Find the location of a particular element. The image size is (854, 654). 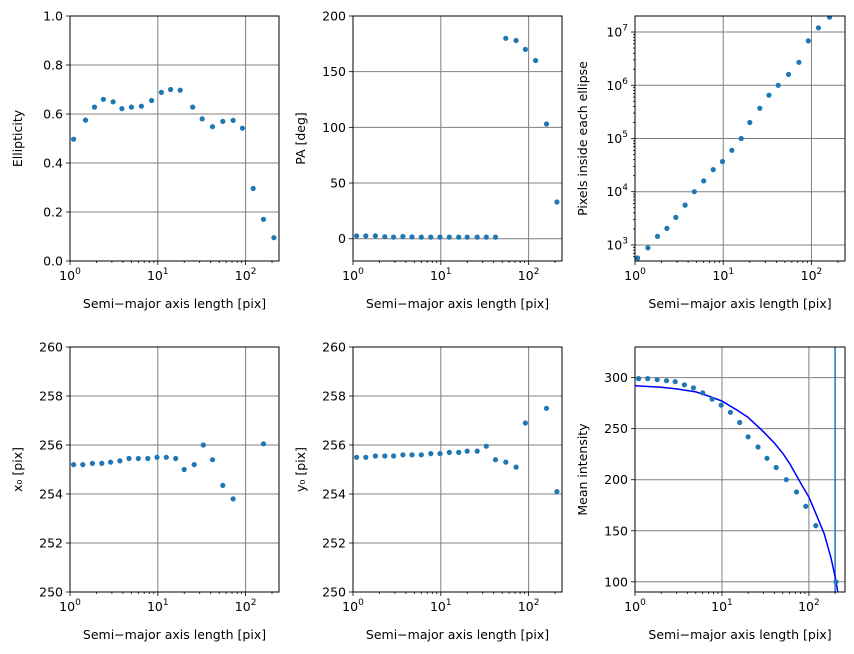

y-tick-label: 0 is located at coordinates (342, 238).